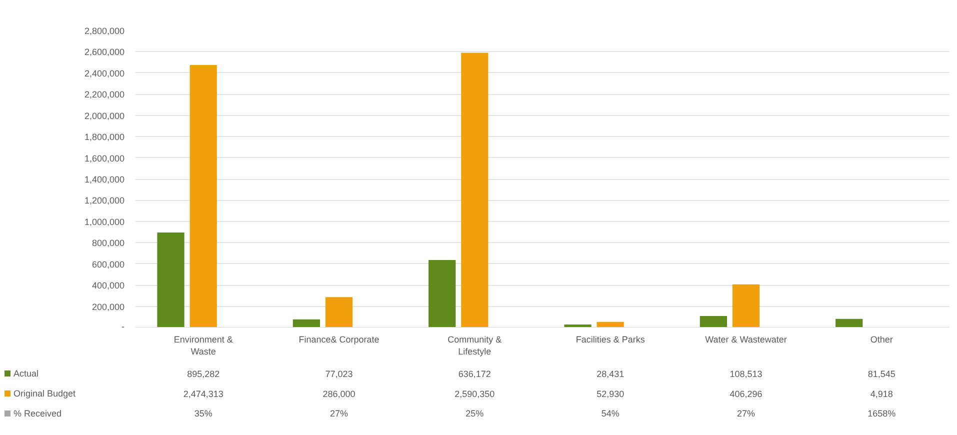  What do you see at coordinates (882, 413) in the screenshot?
I see `data-label: 1658%` at bounding box center [882, 413].